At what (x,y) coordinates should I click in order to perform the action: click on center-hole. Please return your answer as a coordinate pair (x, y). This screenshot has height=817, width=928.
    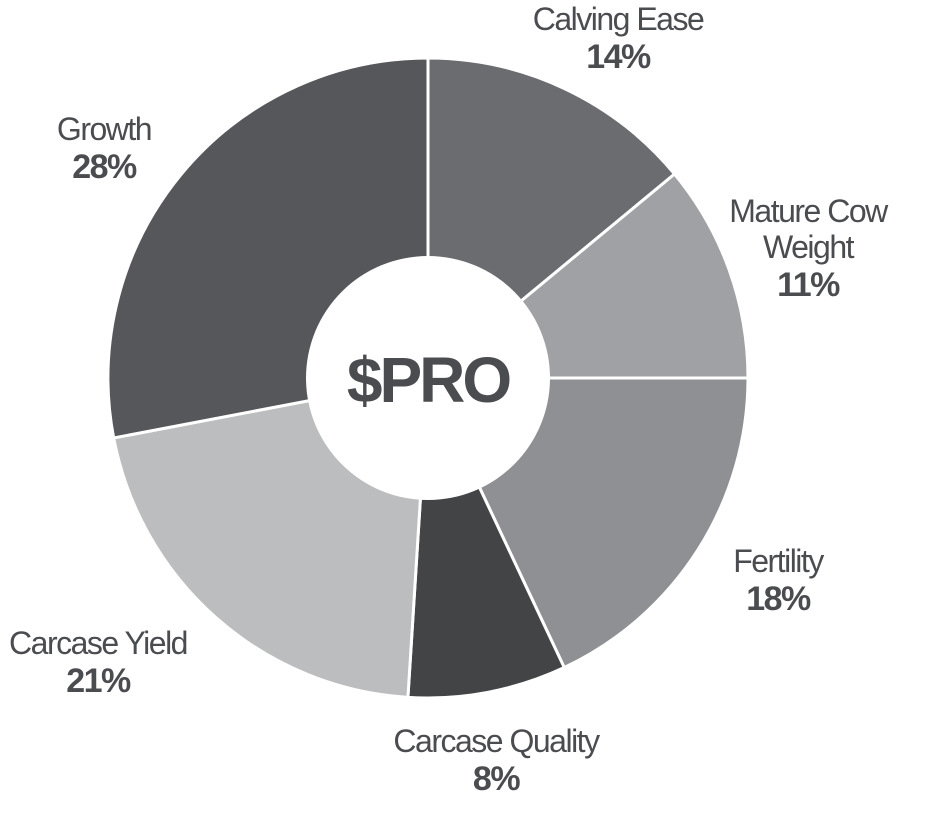
    Looking at the image, I should click on (428, 378).